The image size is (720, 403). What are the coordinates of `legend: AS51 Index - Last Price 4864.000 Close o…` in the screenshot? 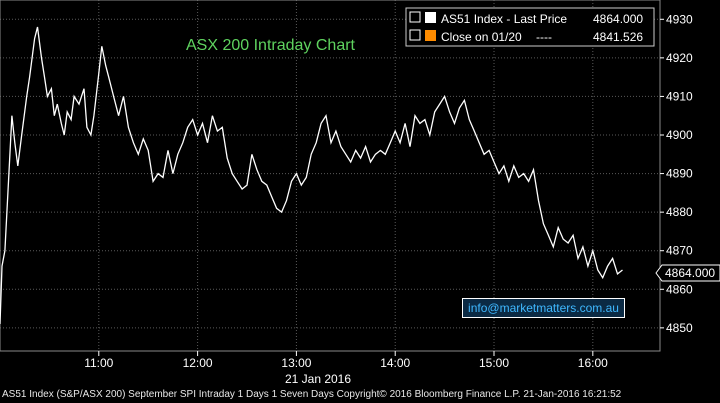 It's located at (530, 27).